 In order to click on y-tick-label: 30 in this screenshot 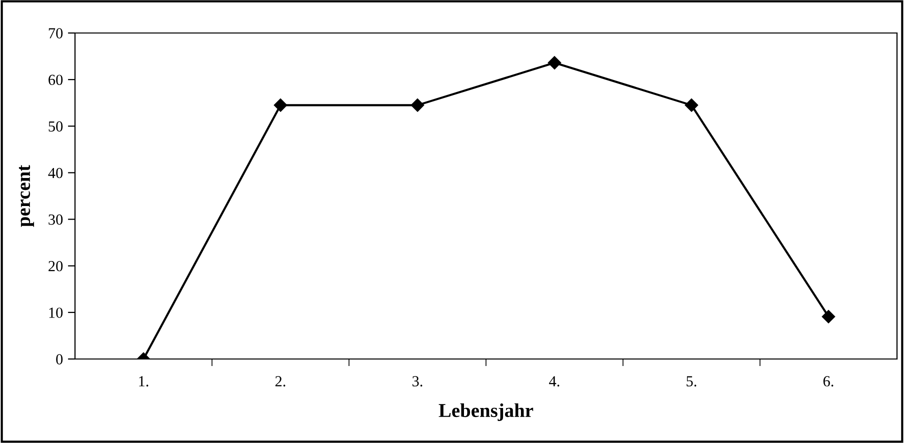, I will do `click(55, 219)`.